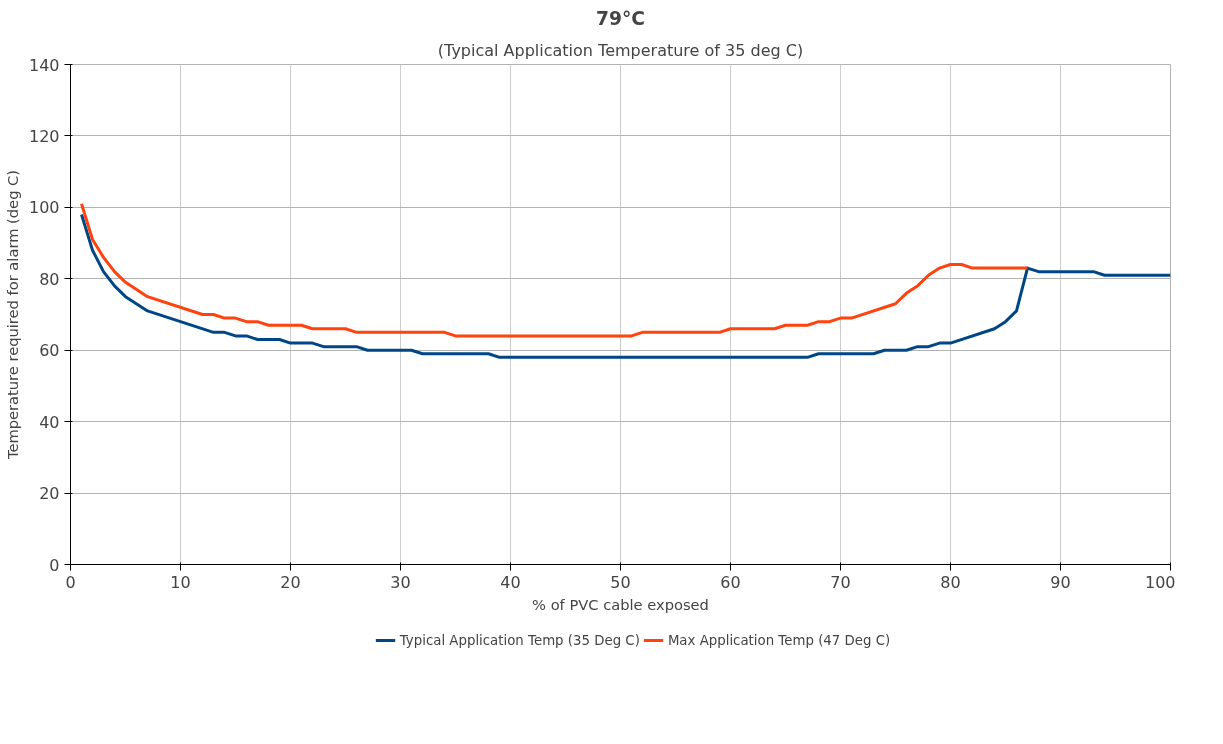 This screenshot has height=744, width=1223. I want to click on x-tick-label: 10, so click(180, 582).